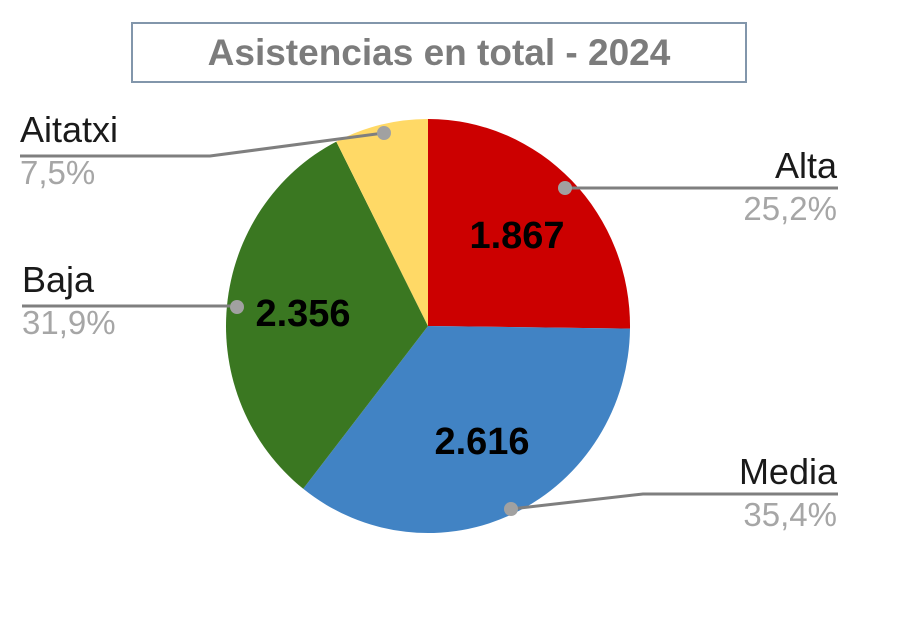 This screenshot has width=900, height=624. What do you see at coordinates (58, 172) in the screenshot?
I see `slice-percent-aitatxi: 7,5%` at bounding box center [58, 172].